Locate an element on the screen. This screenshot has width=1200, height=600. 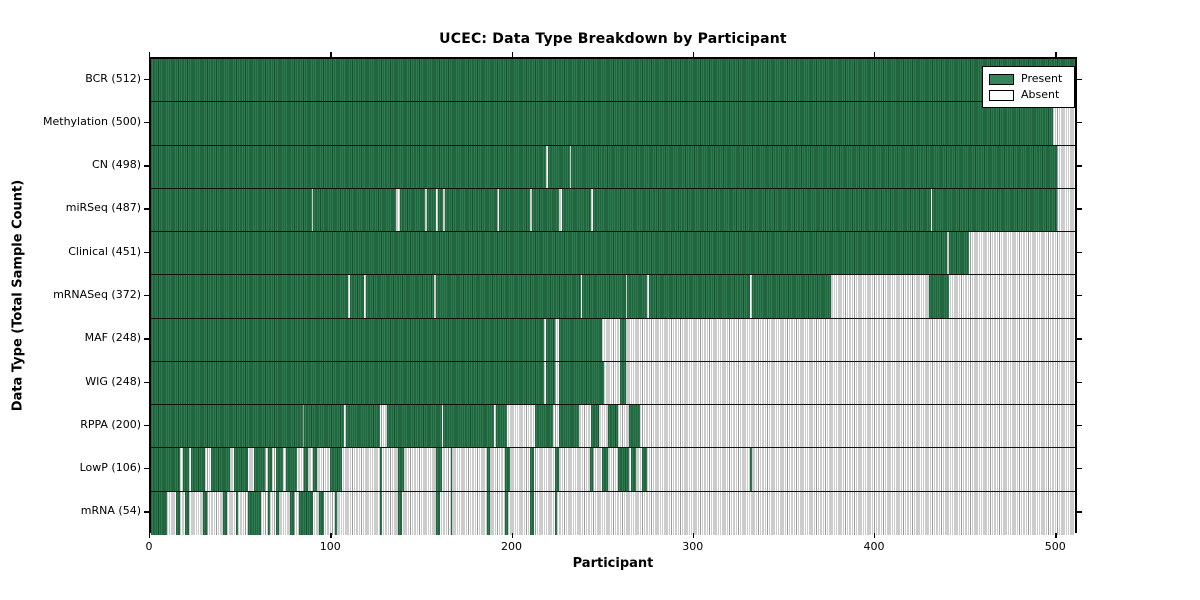
legend-label-absent: Absent is located at coordinates (1040, 94).